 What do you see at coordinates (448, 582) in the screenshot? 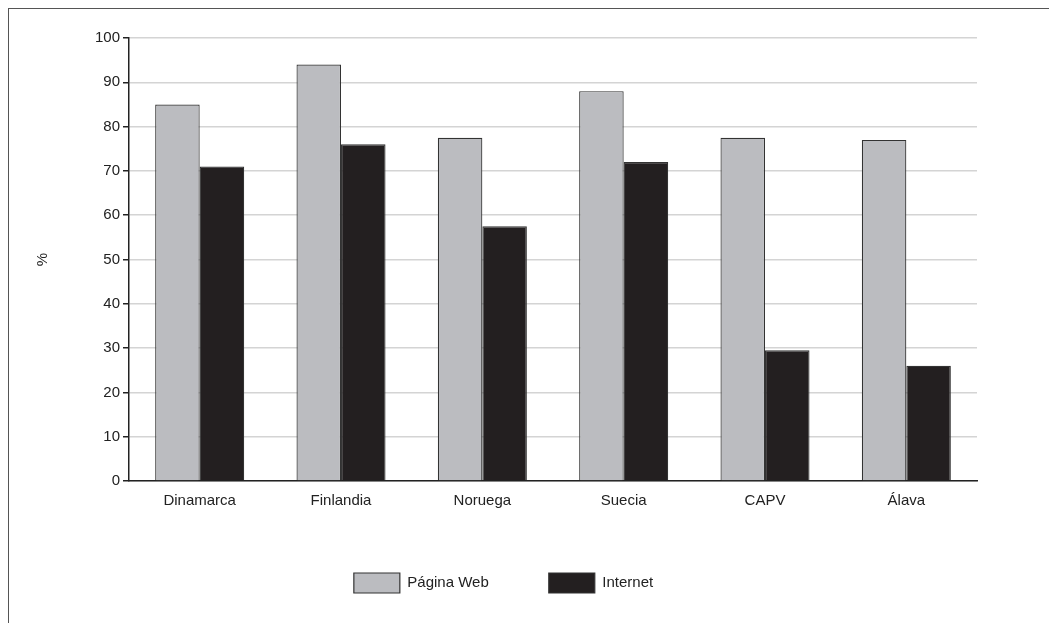
I see `legend-label: Página Web` at bounding box center [448, 582].